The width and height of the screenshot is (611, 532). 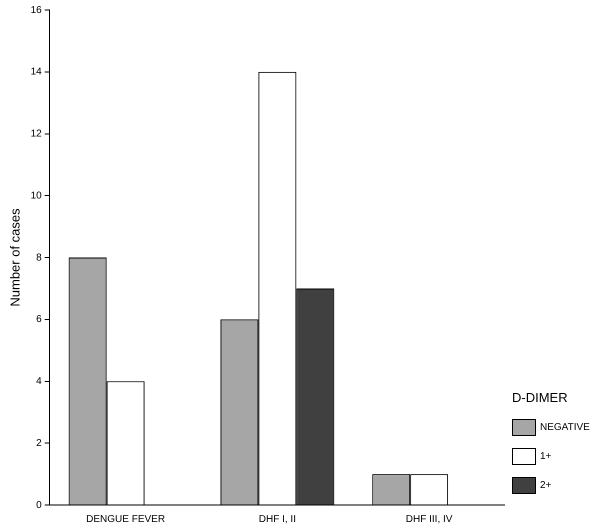 I want to click on y-tick-label: 10, so click(x=36, y=196).